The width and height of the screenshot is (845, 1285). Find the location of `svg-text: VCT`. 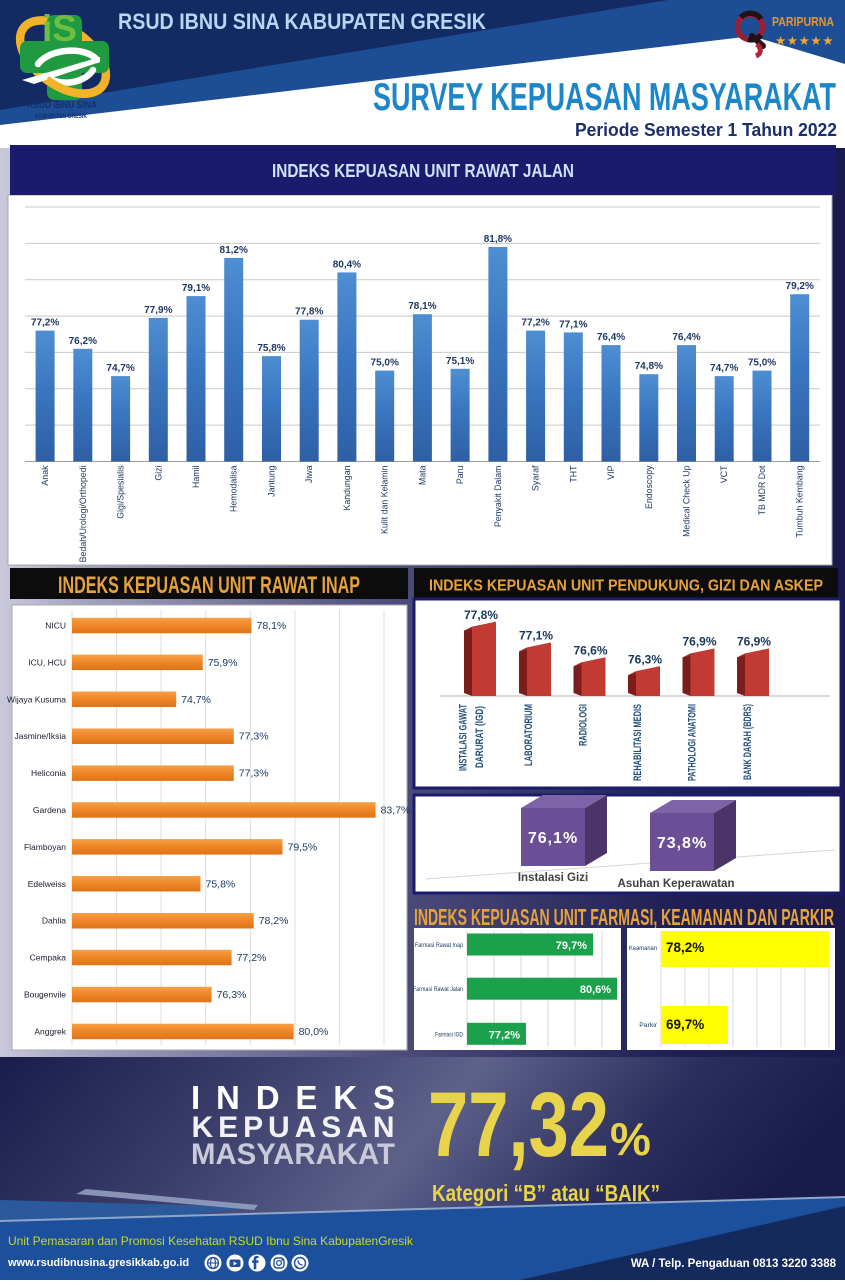

svg-text: VCT is located at coordinates (724, 474).